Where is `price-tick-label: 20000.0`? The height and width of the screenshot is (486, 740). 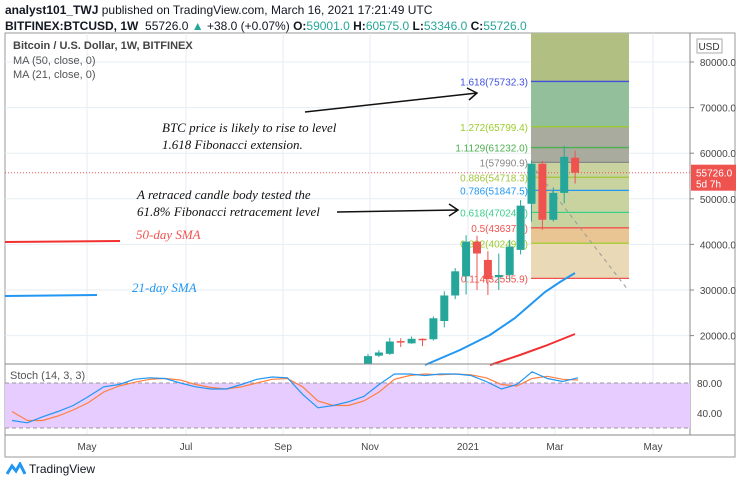
price-tick-label: 20000.0 is located at coordinates (718, 337).